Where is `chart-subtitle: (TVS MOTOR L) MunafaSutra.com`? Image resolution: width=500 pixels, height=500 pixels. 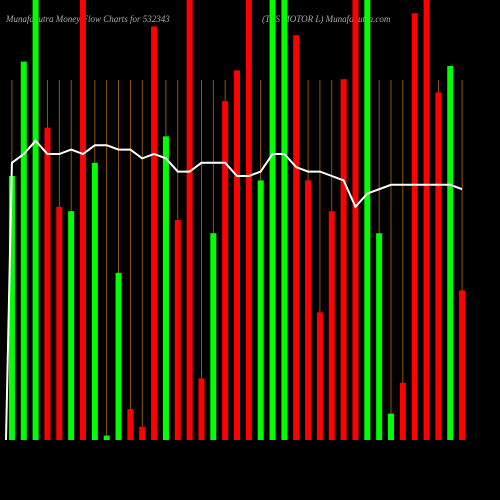
chart-subtitle: (TVS MOTOR L) MunafaSutra.com is located at coordinates (326, 19).